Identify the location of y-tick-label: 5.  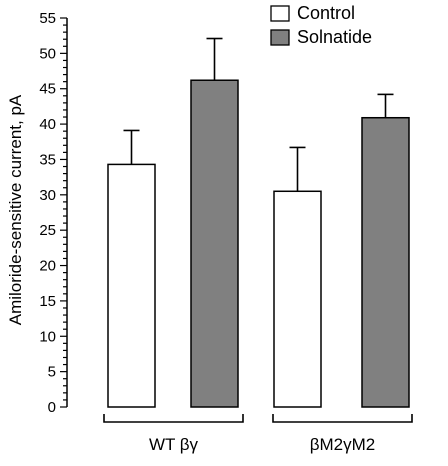
(52, 372).